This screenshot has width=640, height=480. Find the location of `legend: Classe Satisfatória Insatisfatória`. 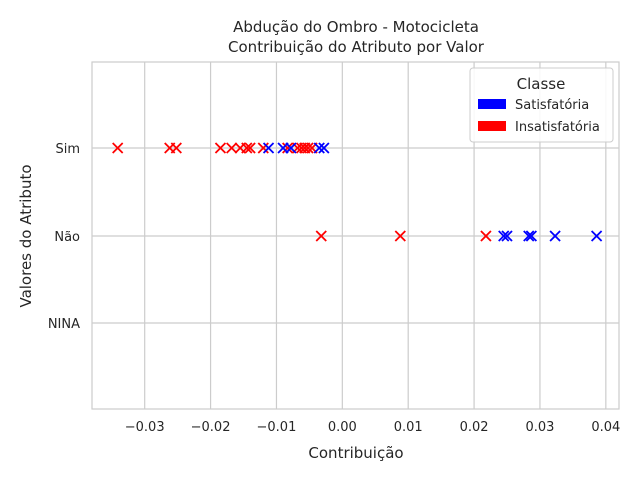

legend: Classe Satisfatória Insatisfatória is located at coordinates (541, 105).